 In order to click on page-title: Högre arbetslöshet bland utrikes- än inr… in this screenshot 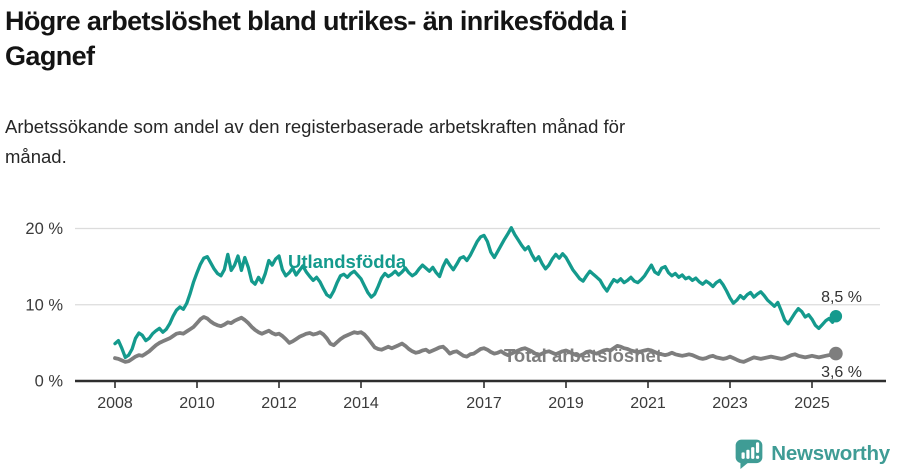, I will do `click(435, 39)`.